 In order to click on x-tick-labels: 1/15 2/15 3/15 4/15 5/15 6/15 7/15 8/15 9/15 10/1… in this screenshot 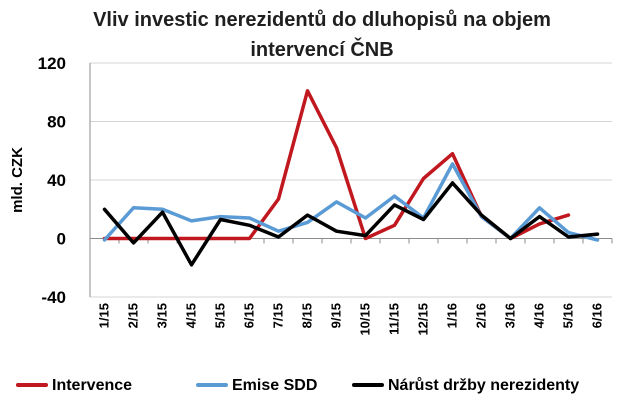, I will do `click(351, 319)`.